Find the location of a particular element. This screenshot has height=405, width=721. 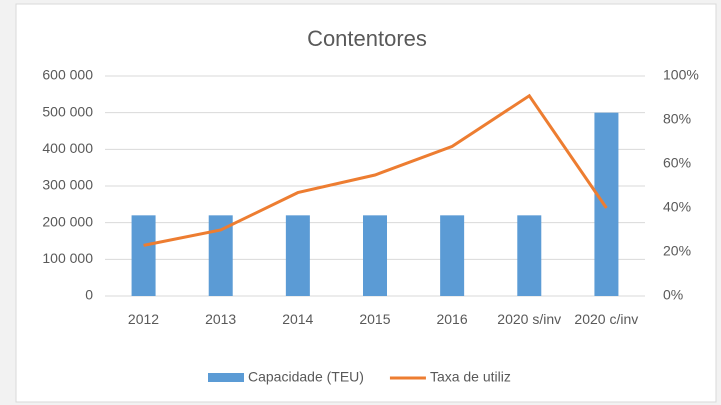

legend-label: Taxa de utiliz is located at coordinates (470, 377).